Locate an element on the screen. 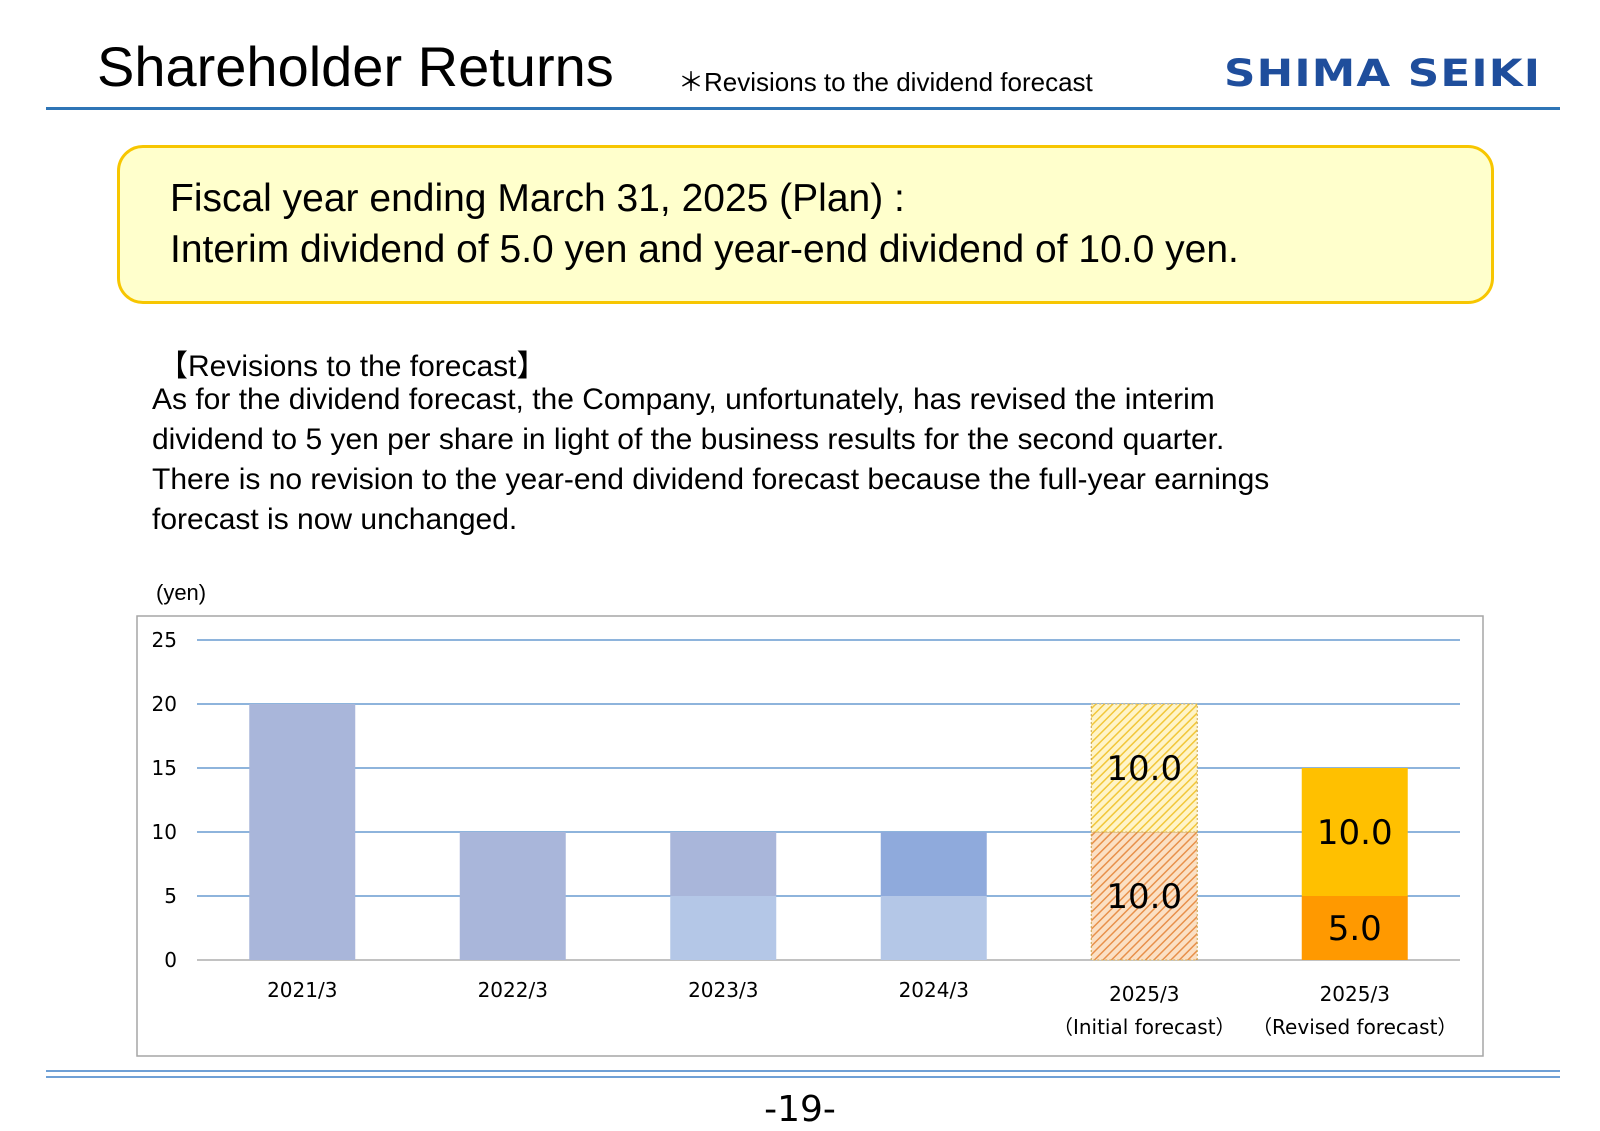  page-title: Shareholder Returns is located at coordinates (355, 66).